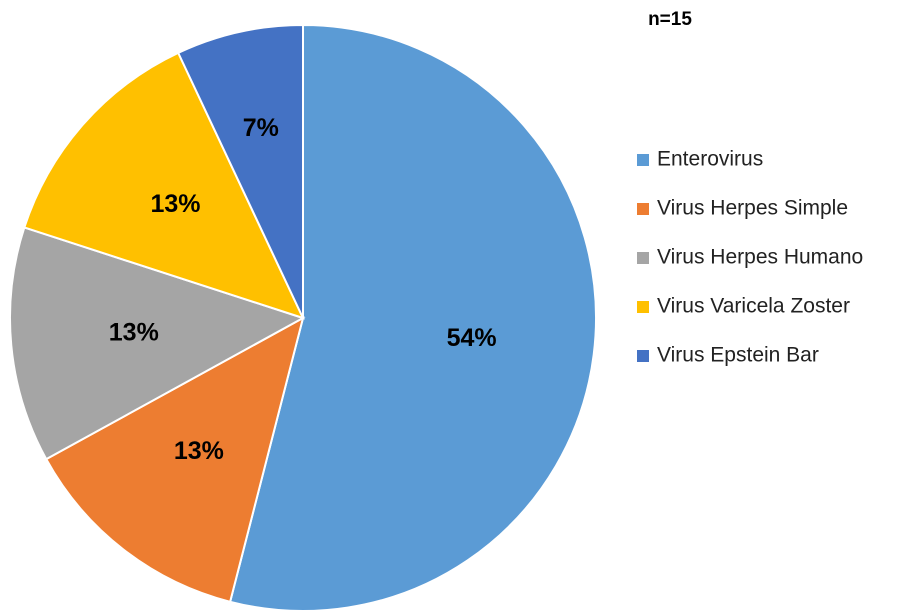  What do you see at coordinates (472, 338) in the screenshot?
I see `slice-label: 54%` at bounding box center [472, 338].